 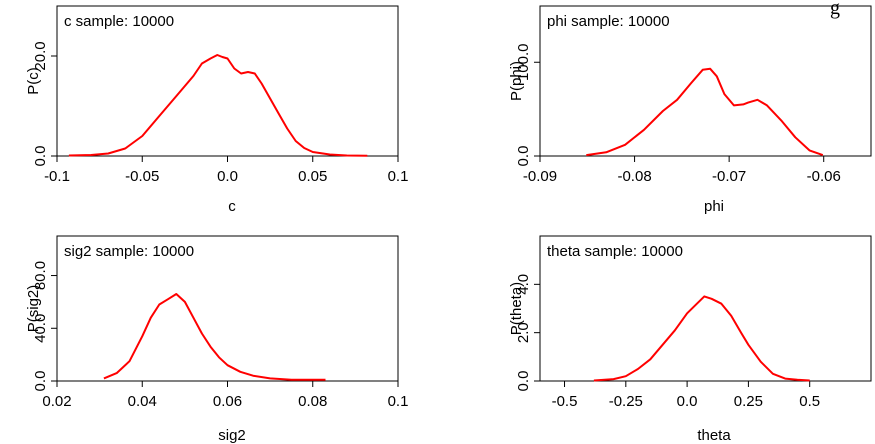 What do you see at coordinates (56, 401) in the screenshot?
I see `x-tick-label: 0.02` at bounding box center [56, 401].